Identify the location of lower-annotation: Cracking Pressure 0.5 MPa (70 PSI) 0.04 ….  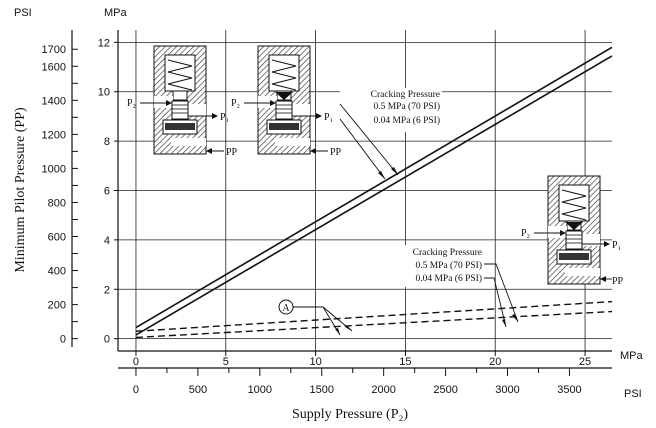
(454, 286).